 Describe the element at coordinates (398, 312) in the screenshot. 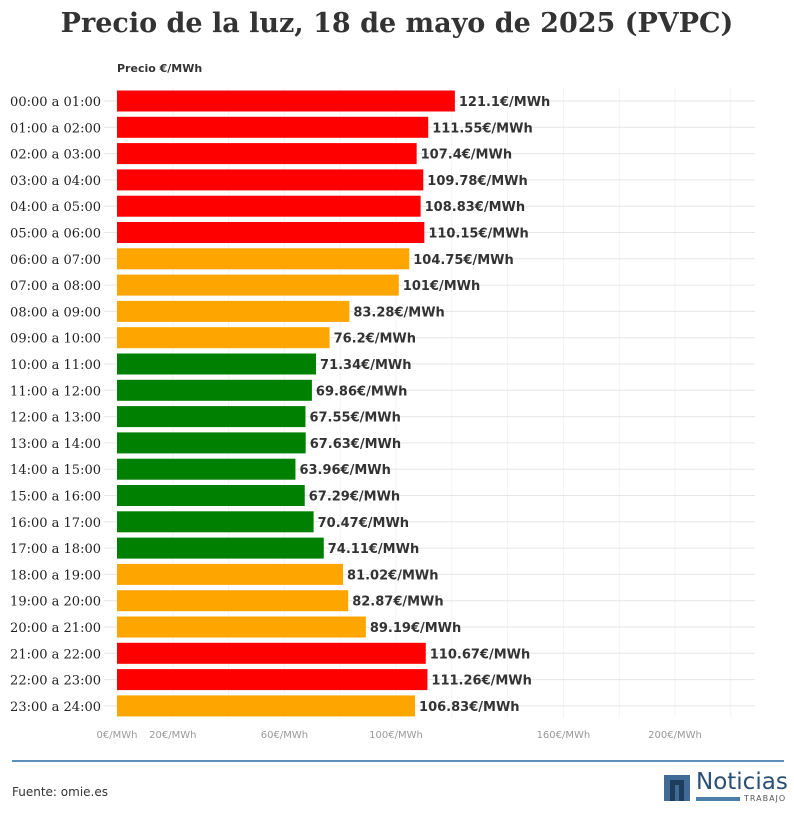

I see `data-label: 83.28€/MWh` at that location.